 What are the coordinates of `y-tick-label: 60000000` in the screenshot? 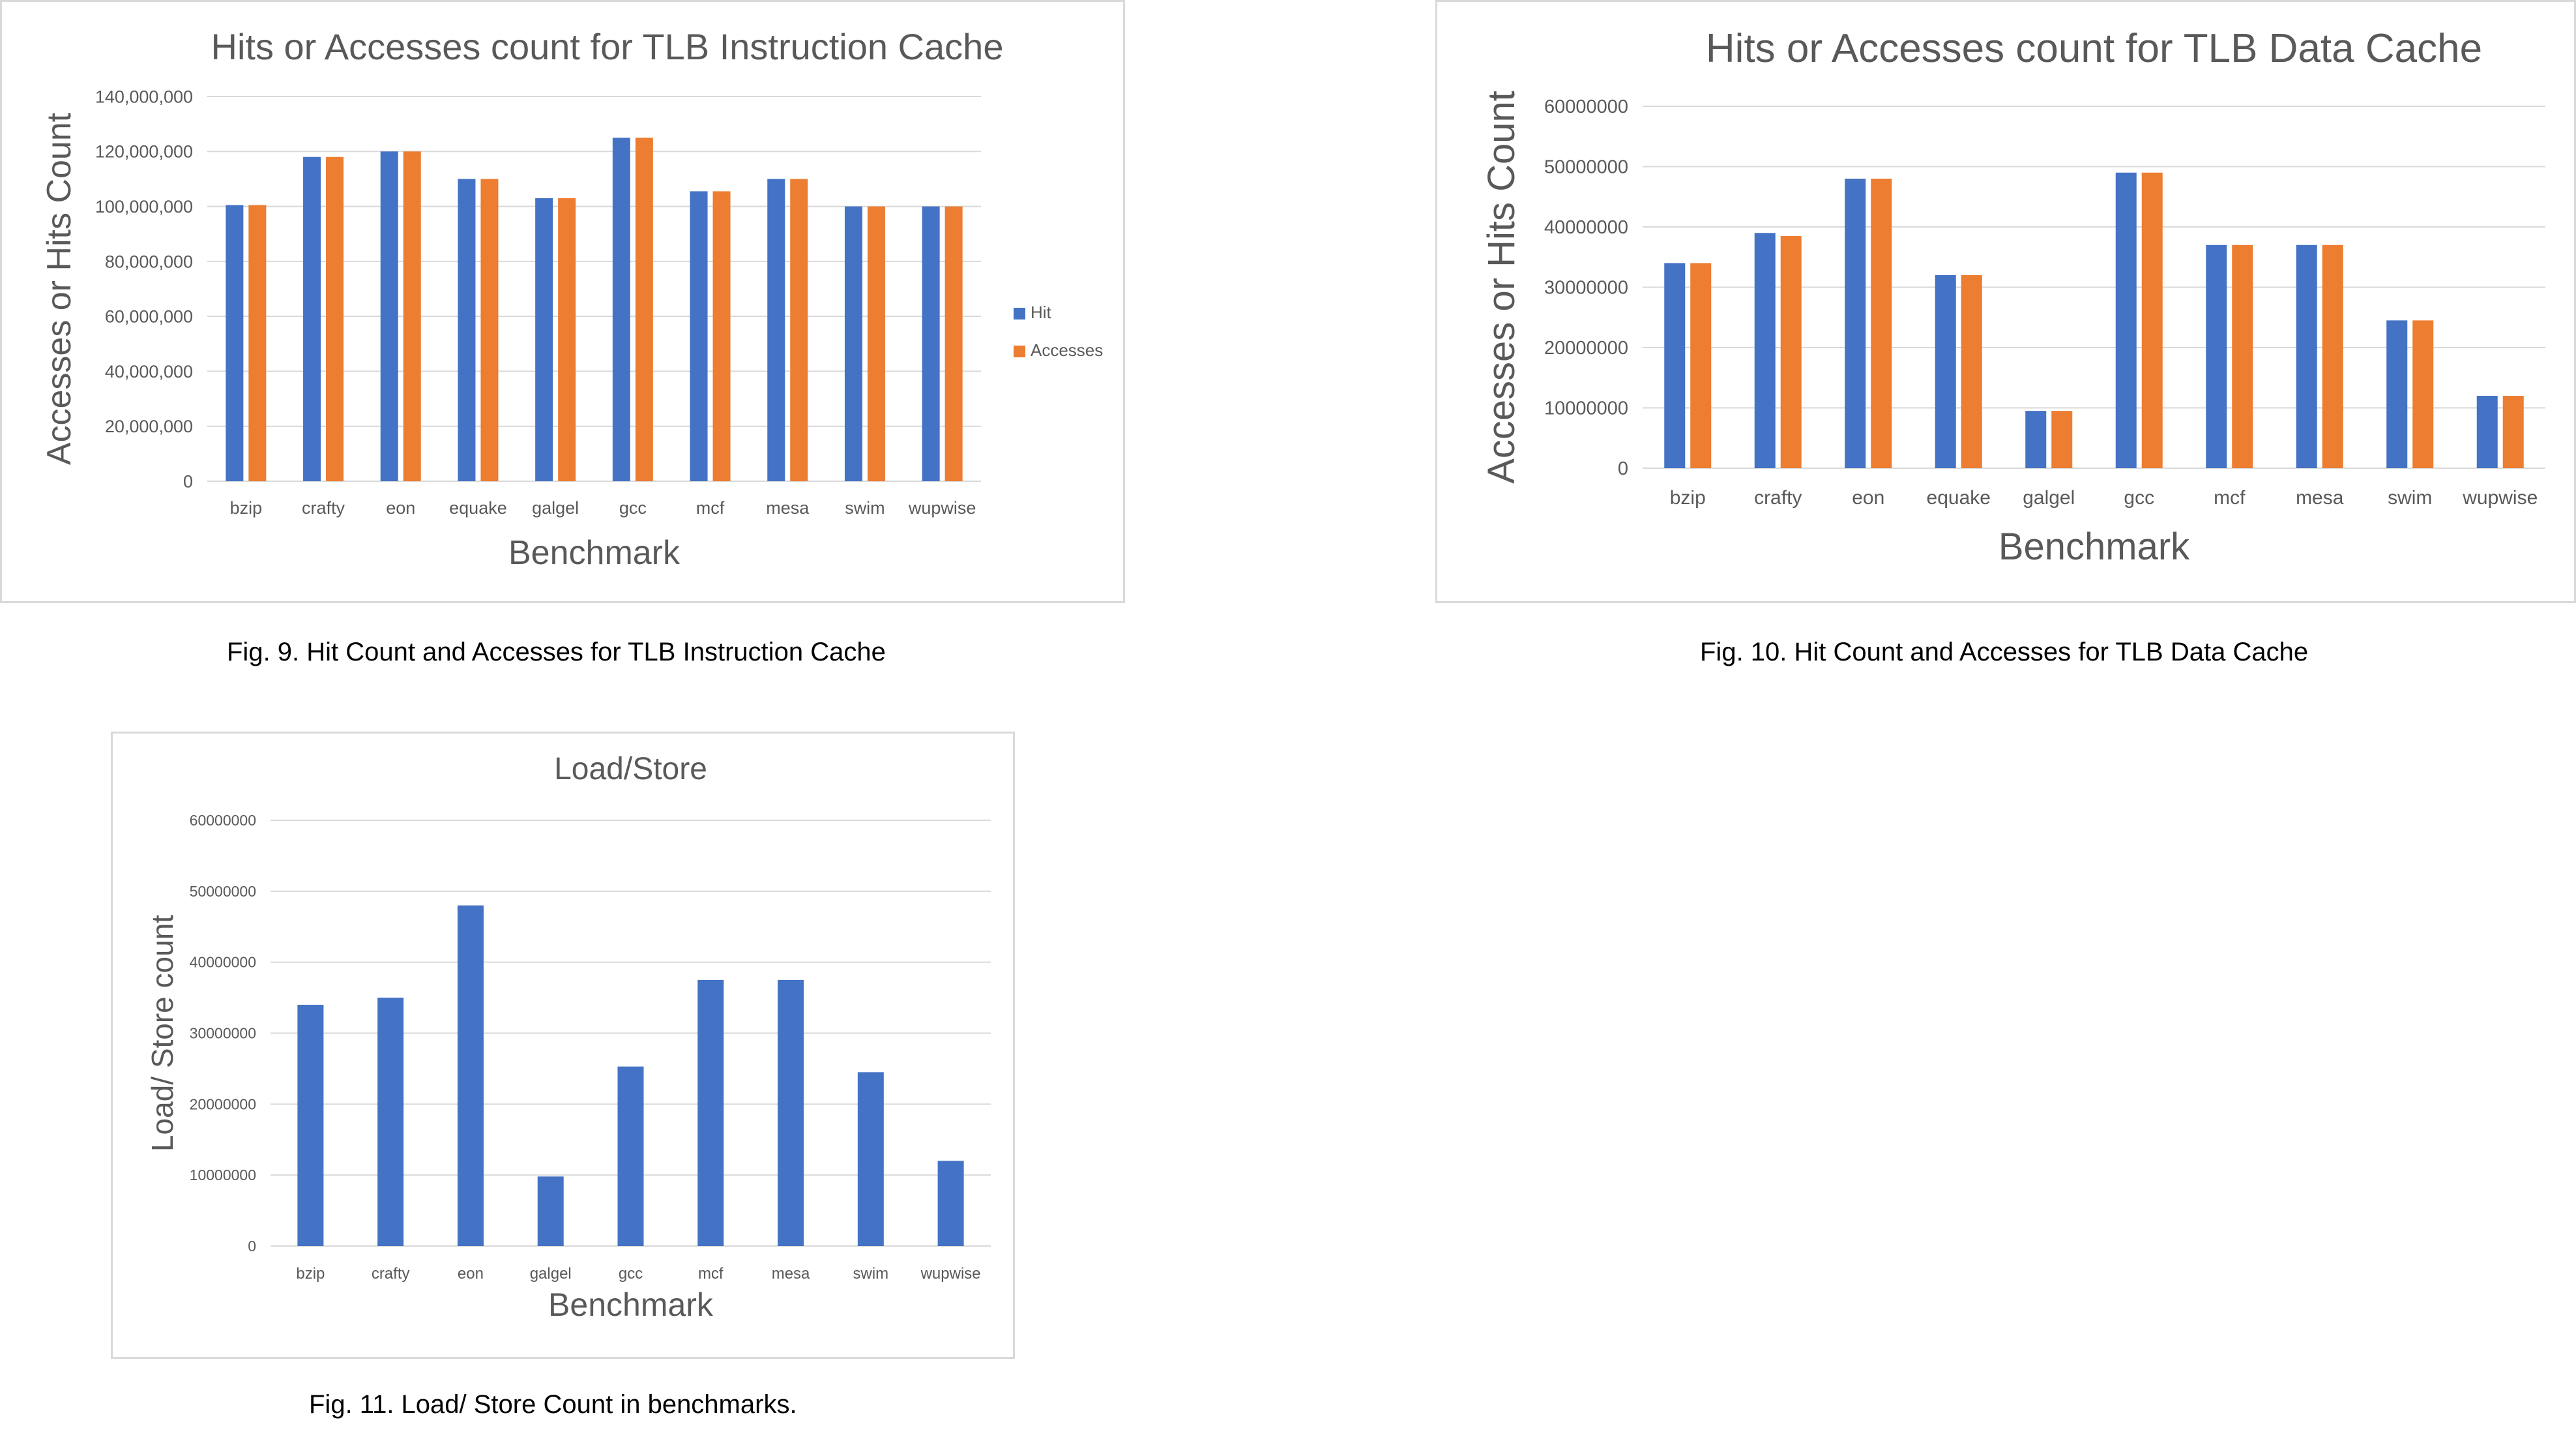 It's located at (223, 821).